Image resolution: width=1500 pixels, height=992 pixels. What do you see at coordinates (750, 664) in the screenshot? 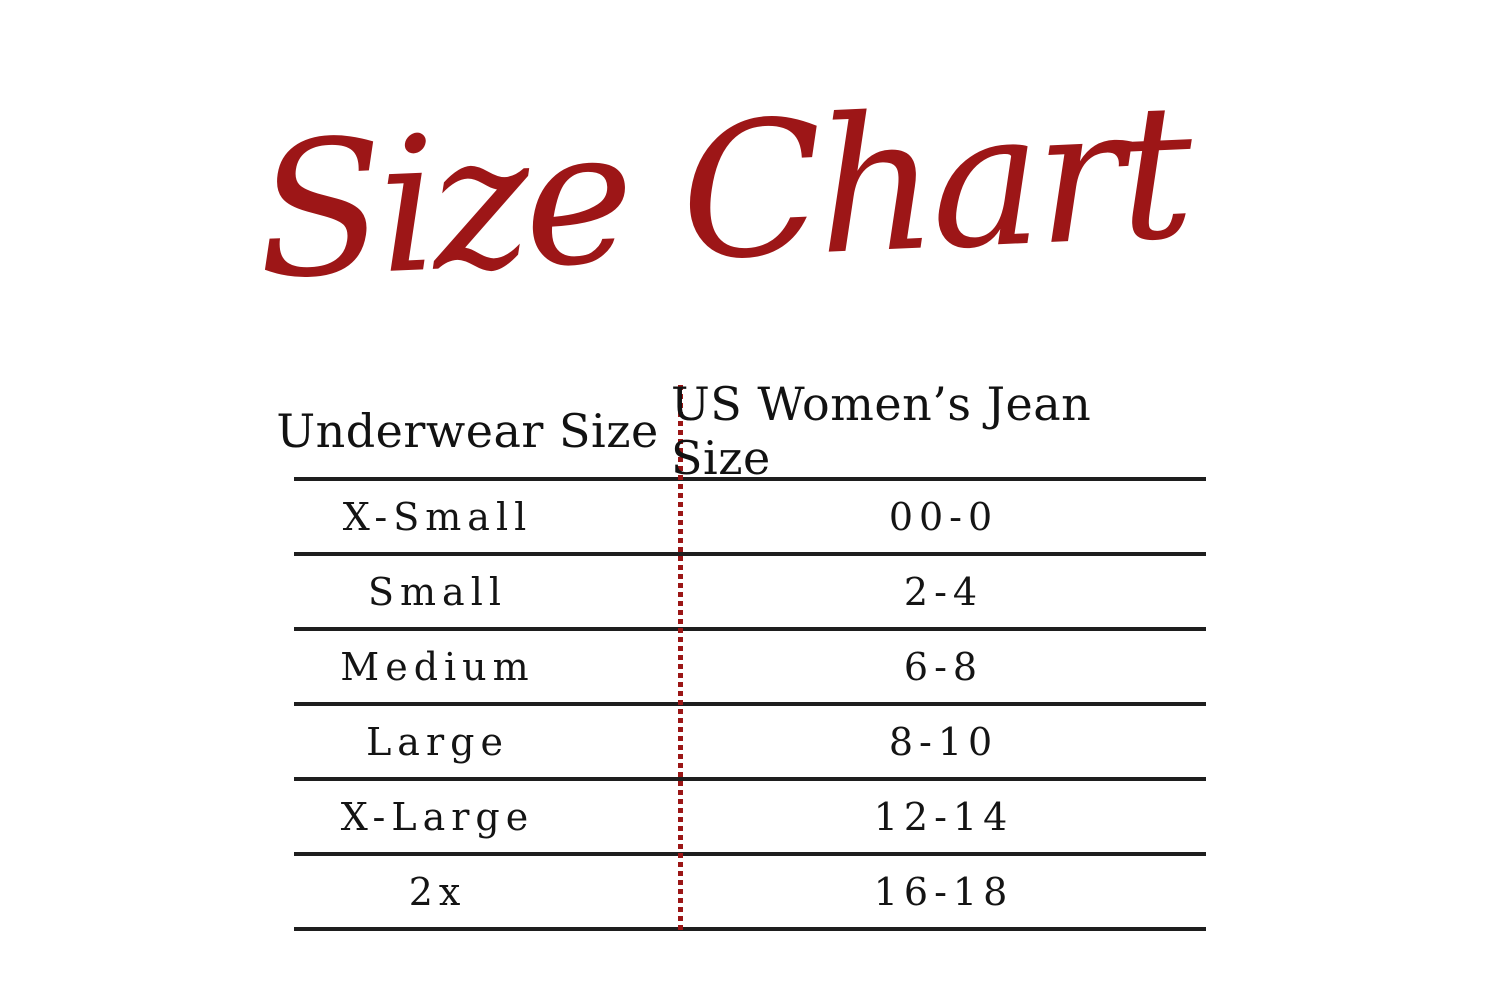
I see `table-row-medium: Medium 6-8` at bounding box center [750, 664].